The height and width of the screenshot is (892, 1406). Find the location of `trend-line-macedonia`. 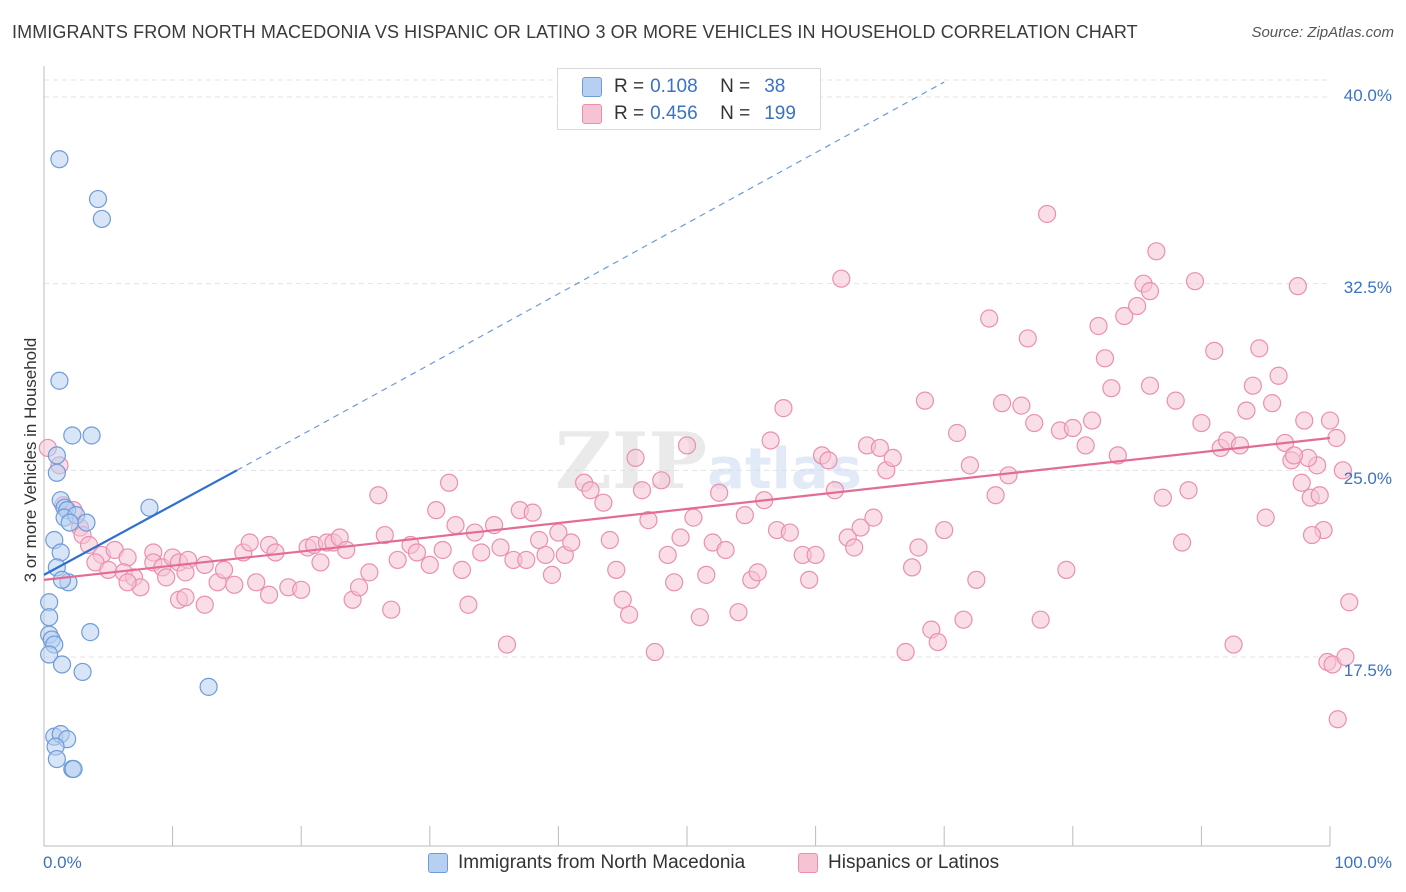

trend-line-macedonia is located at coordinates (140, 522).